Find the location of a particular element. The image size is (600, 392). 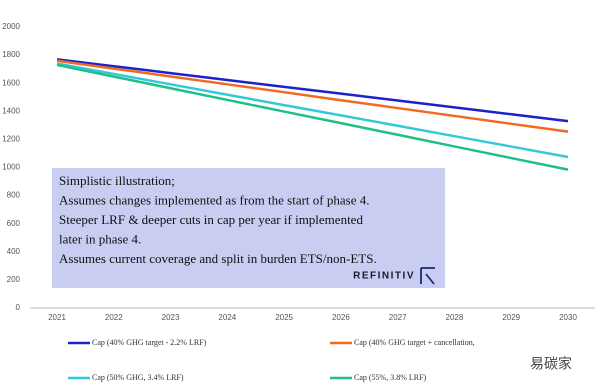

y-tick-label: 200 is located at coordinates (14, 279).